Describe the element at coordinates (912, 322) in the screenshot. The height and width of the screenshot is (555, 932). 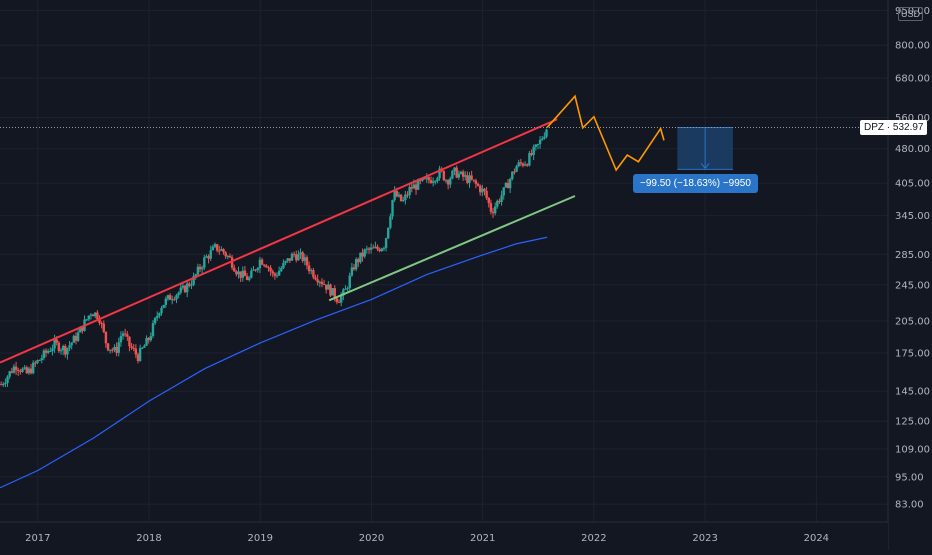
I see `y-tick-label: 205.00` at that location.